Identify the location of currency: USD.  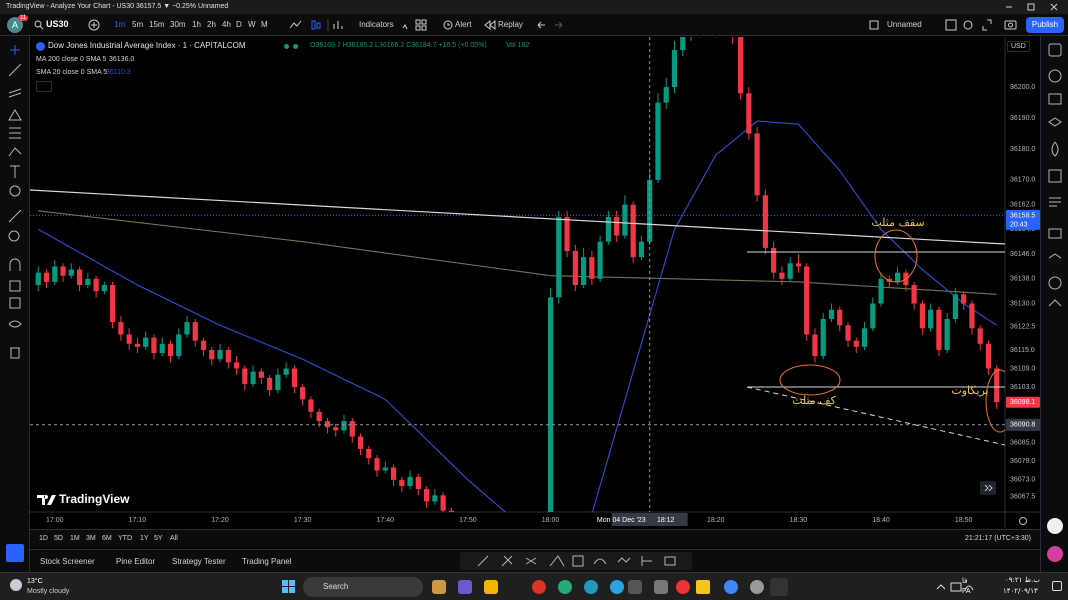
(1018, 46).